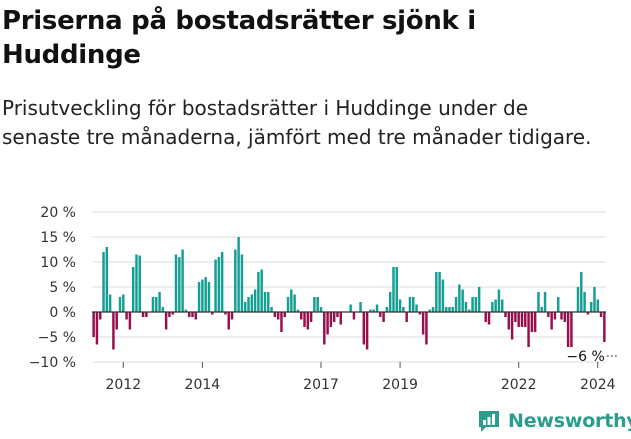  What do you see at coordinates (569, 421) in the screenshot?
I see `newsworthy-logo-text: Newsworthy` at bounding box center [569, 421].